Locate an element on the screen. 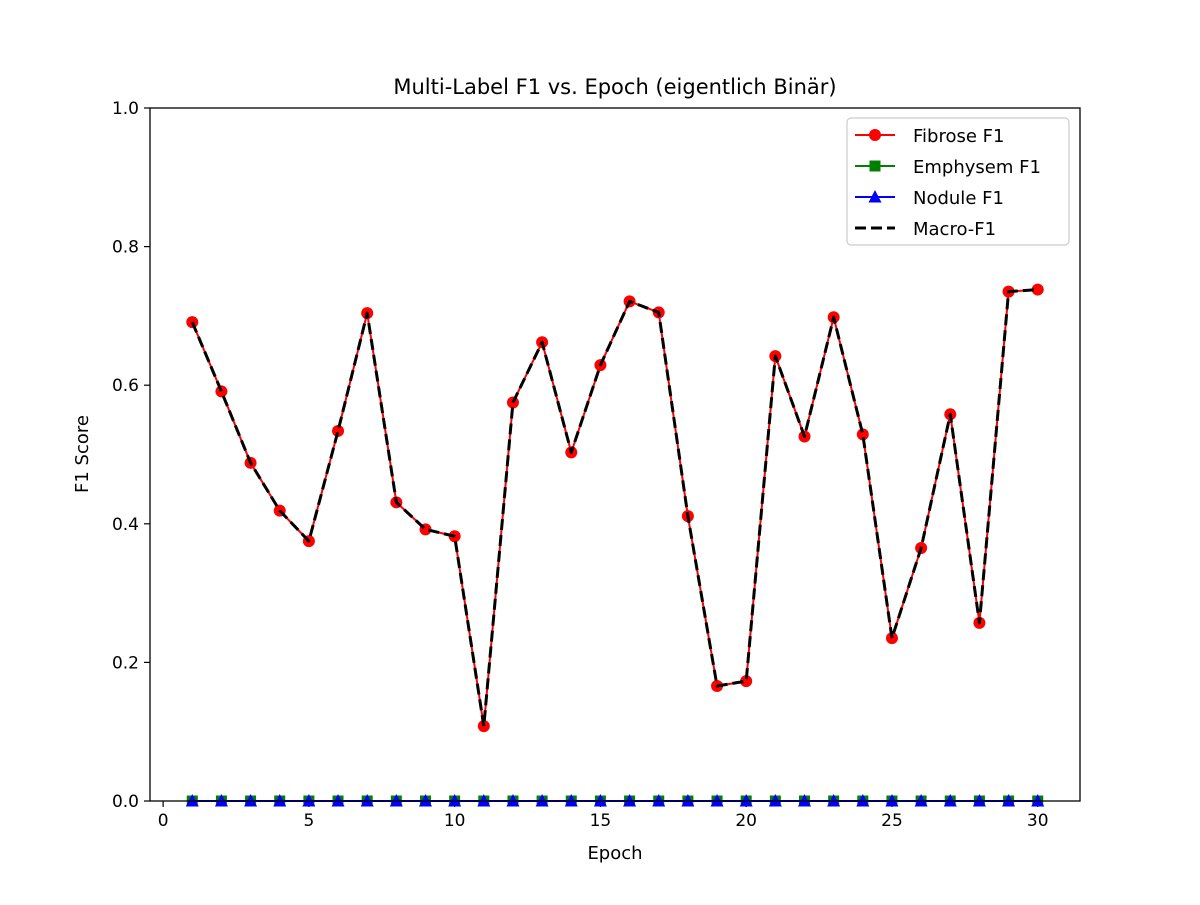 This screenshot has height=905, width=1200. y-tick-label: 1.0 is located at coordinates (125, 109).